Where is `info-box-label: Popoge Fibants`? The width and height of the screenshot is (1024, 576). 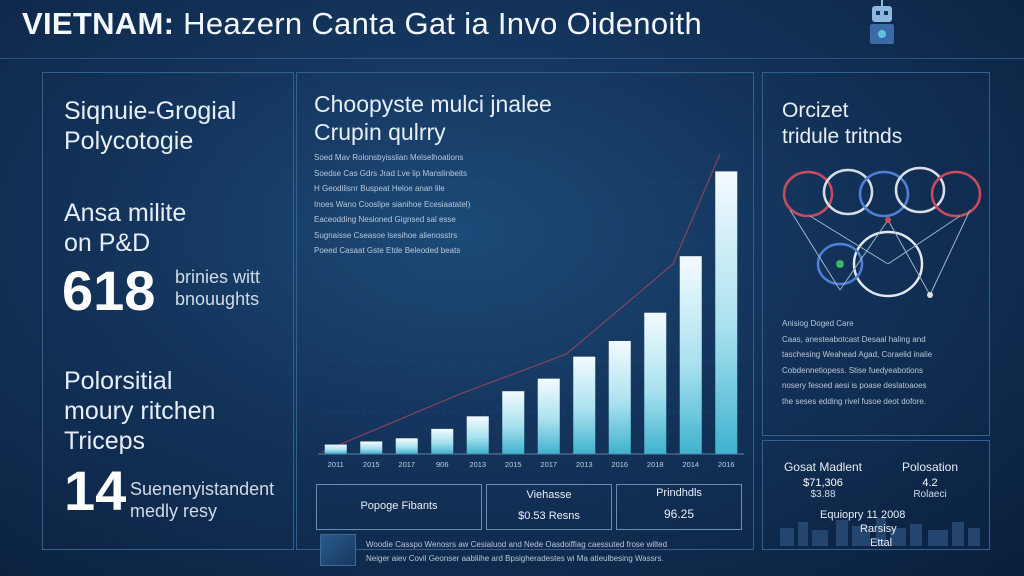
info-box-label: Popoge Fibants is located at coordinates (399, 506).